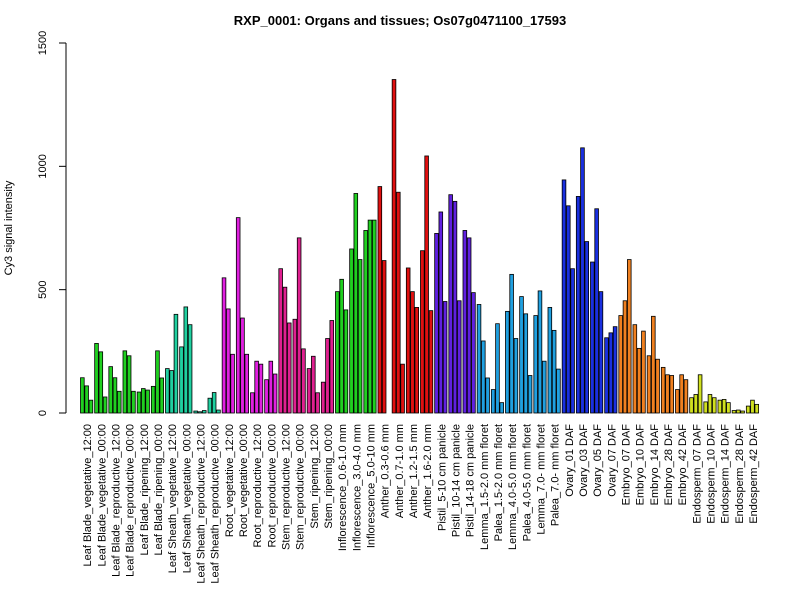 The image size is (800, 600). Describe the element at coordinates (43, 289) in the screenshot. I see `y-tick-label: 500` at that location.